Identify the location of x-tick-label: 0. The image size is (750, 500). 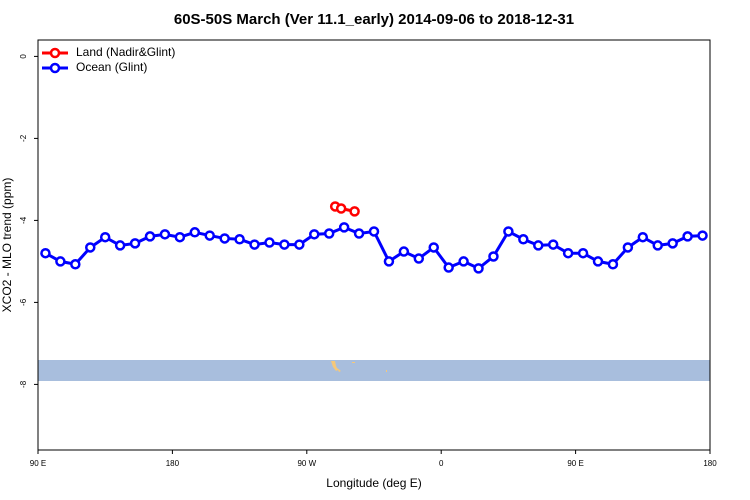
(441, 463).